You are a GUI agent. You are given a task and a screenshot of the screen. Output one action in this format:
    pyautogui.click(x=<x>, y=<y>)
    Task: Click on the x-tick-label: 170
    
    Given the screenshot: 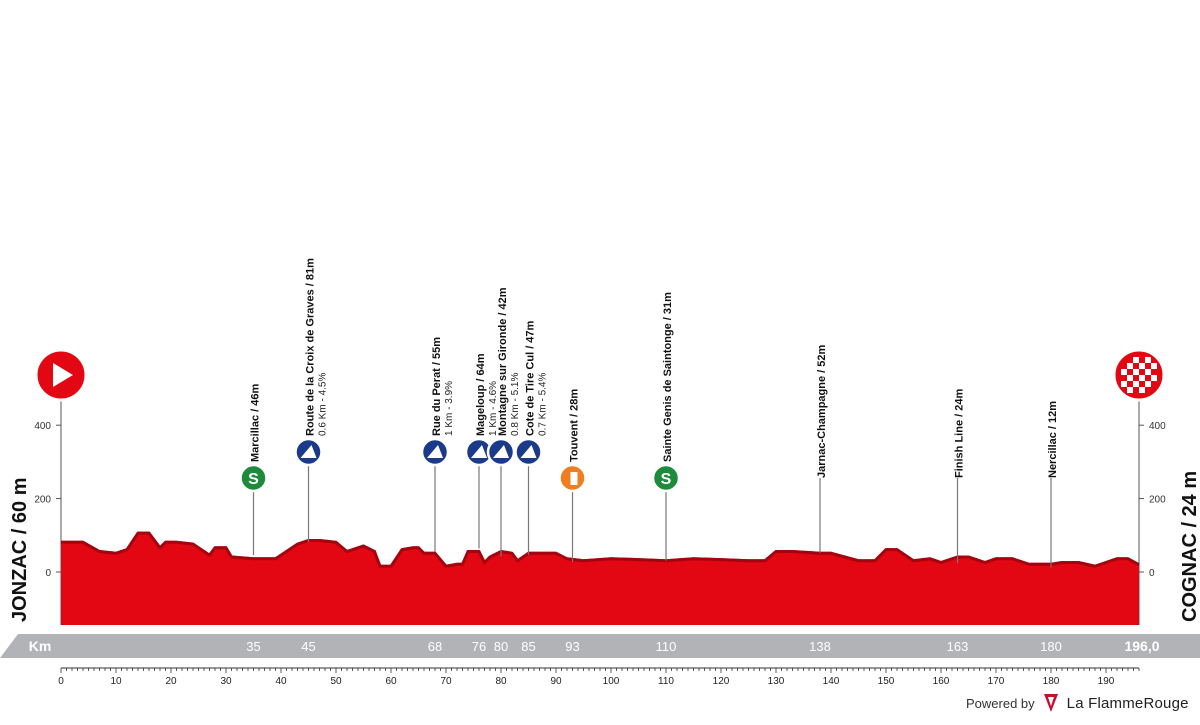 What is the action you would take?
    pyautogui.click(x=996, y=681)
    